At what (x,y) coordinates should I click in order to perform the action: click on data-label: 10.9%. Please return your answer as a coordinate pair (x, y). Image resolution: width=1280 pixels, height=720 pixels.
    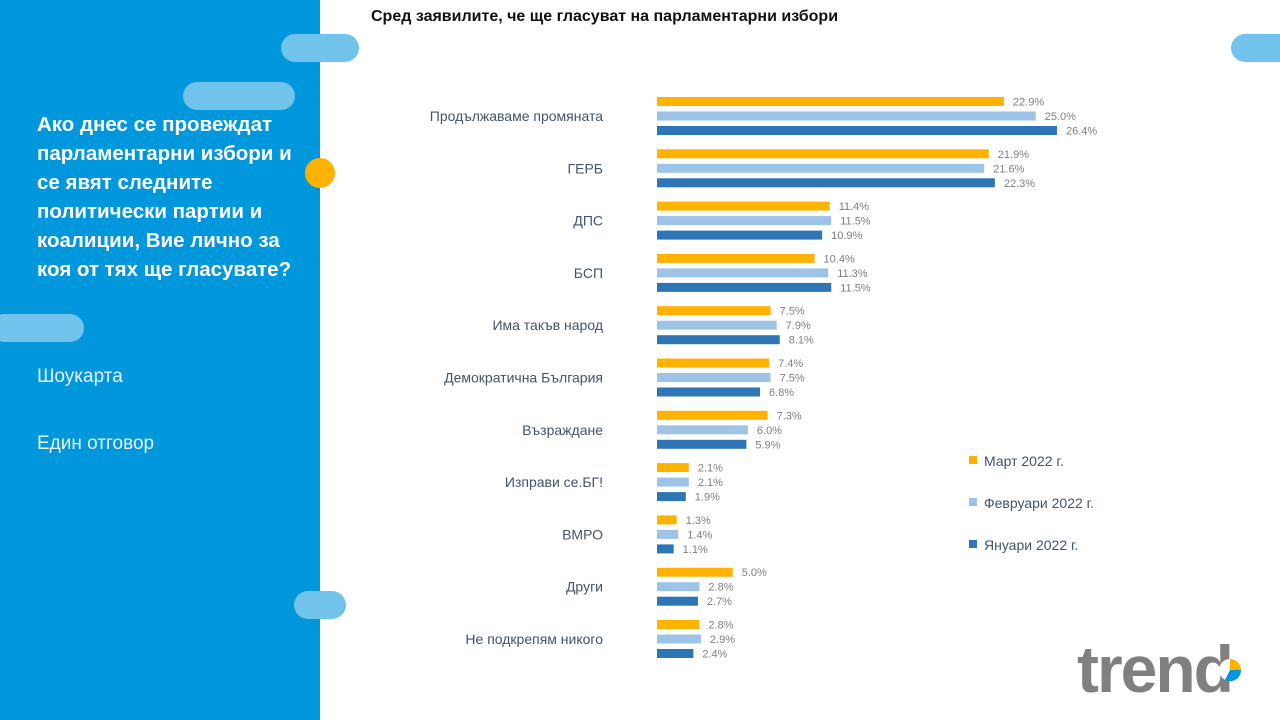
    Looking at the image, I should click on (846, 236).